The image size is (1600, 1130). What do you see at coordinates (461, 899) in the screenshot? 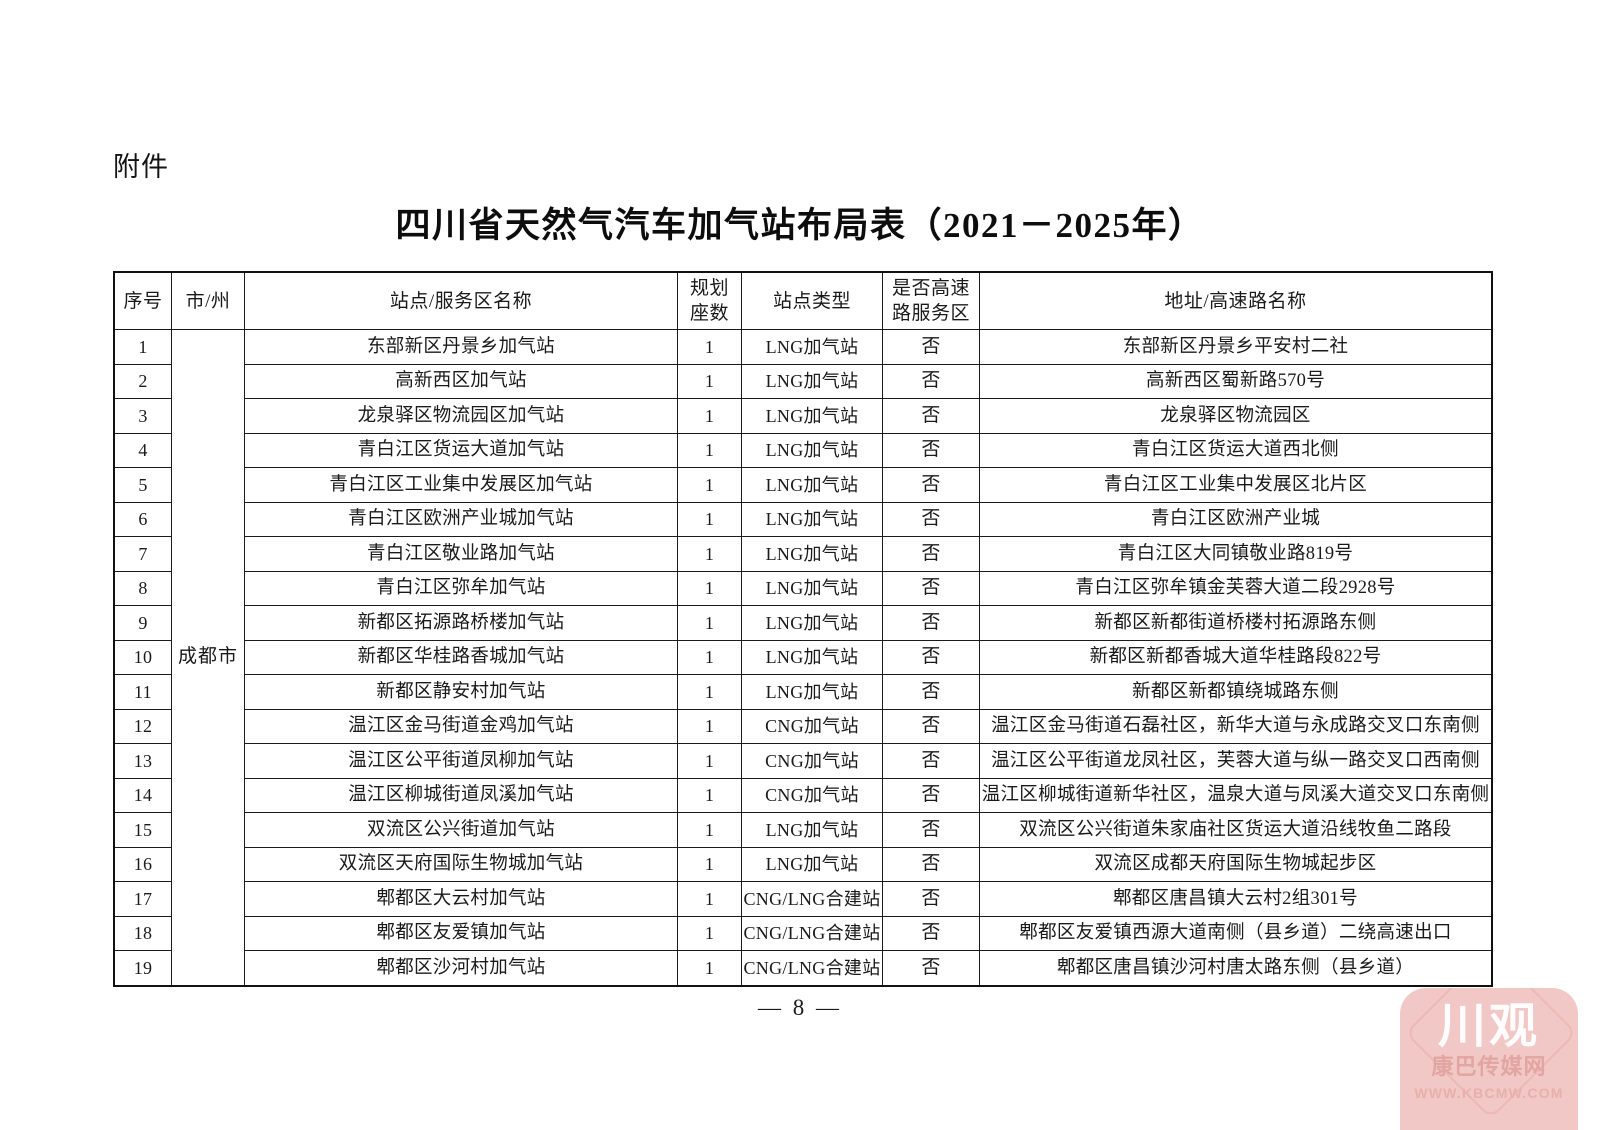
I see `cell-station-name: 郫都区大云村加气站` at bounding box center [461, 899].